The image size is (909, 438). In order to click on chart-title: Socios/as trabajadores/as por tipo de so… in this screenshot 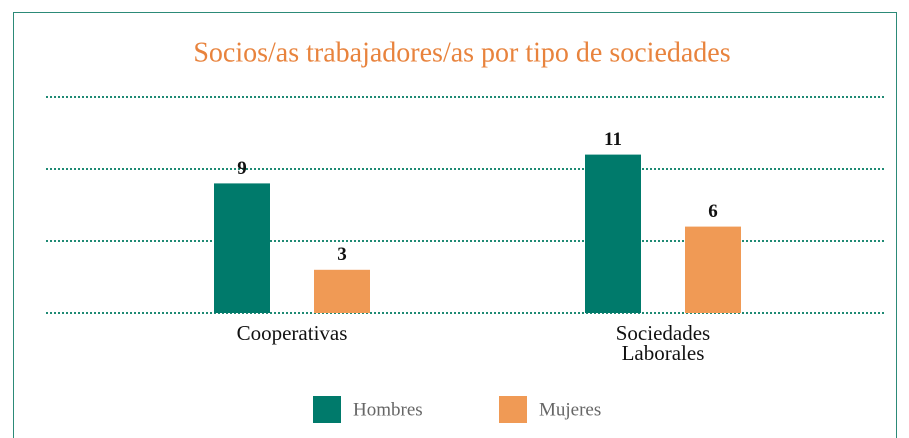, I will do `click(461, 52)`.